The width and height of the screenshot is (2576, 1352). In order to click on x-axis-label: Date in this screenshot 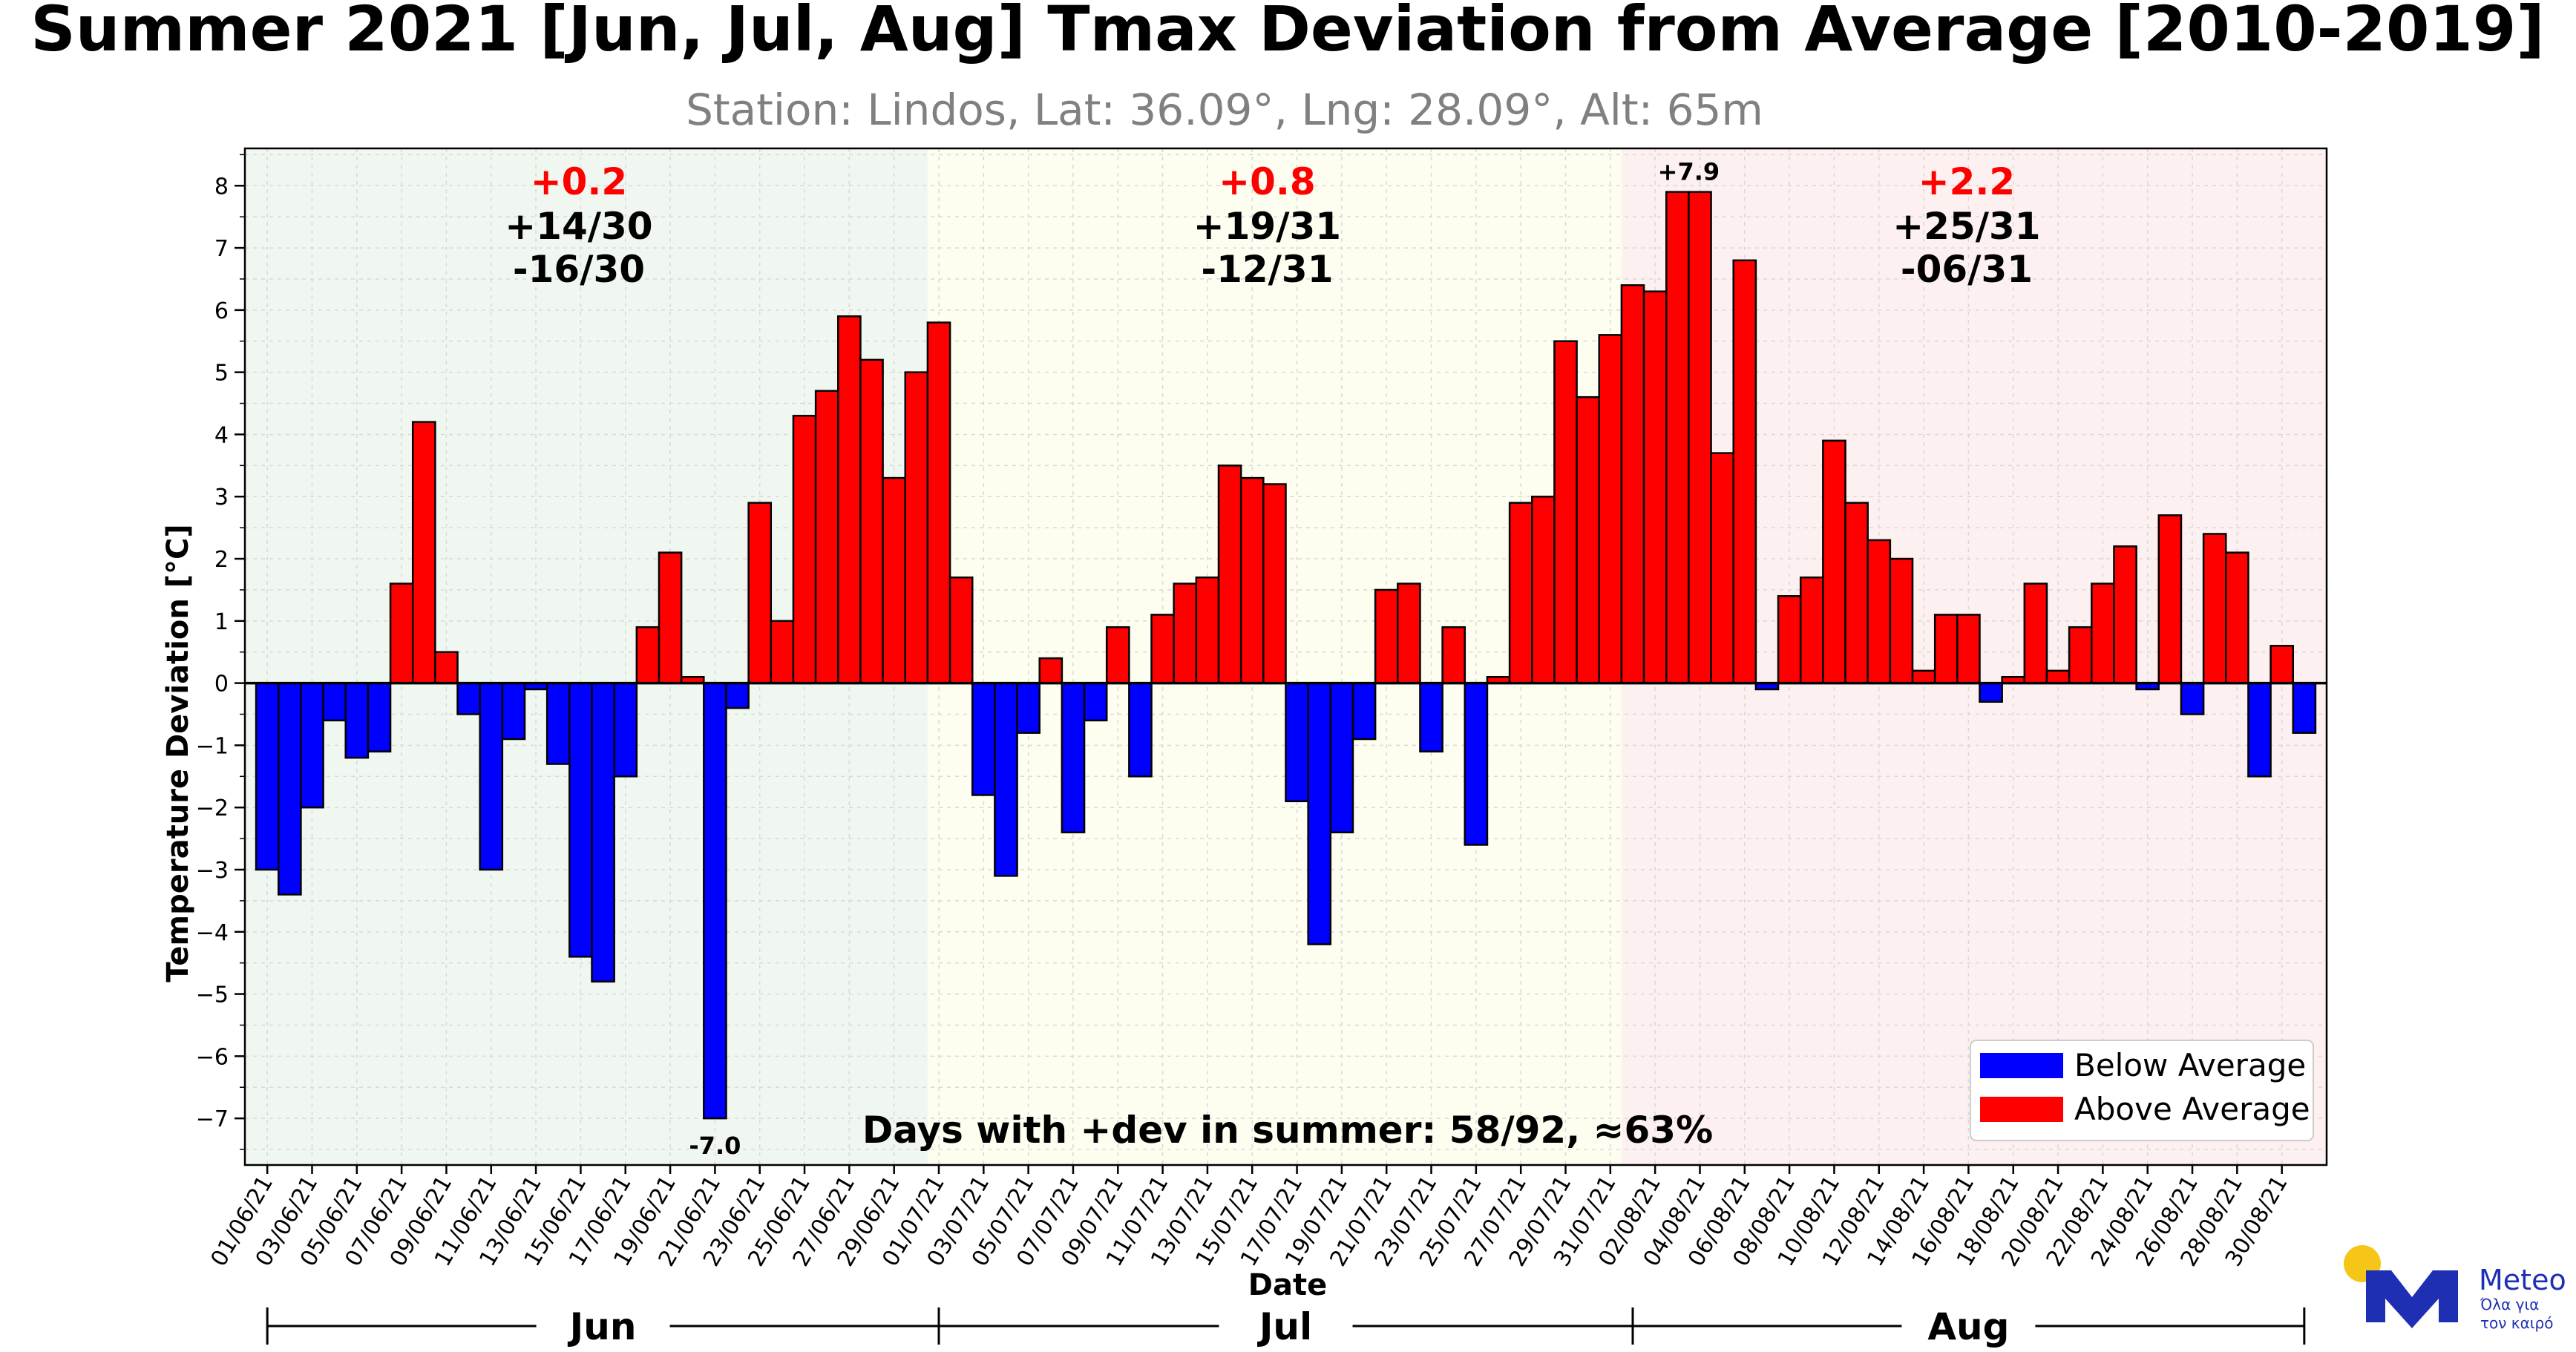, I will do `click(1287, 1285)`.